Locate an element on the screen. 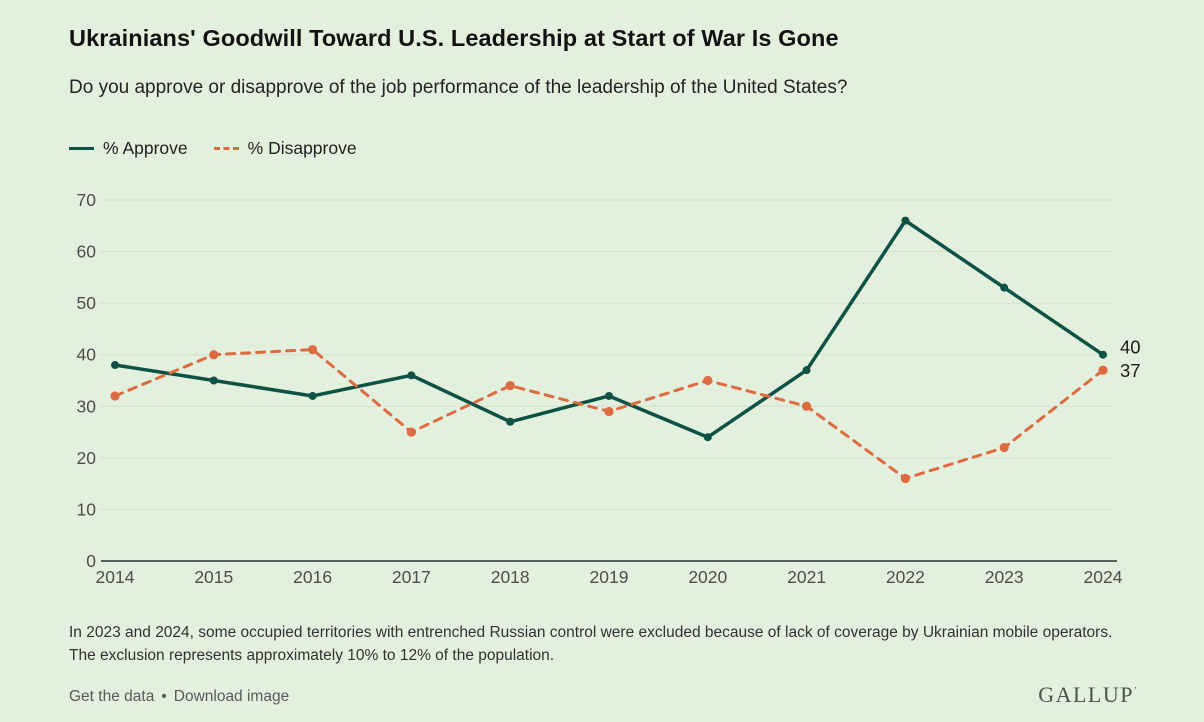  x-tick-label: 2019 is located at coordinates (609, 577).